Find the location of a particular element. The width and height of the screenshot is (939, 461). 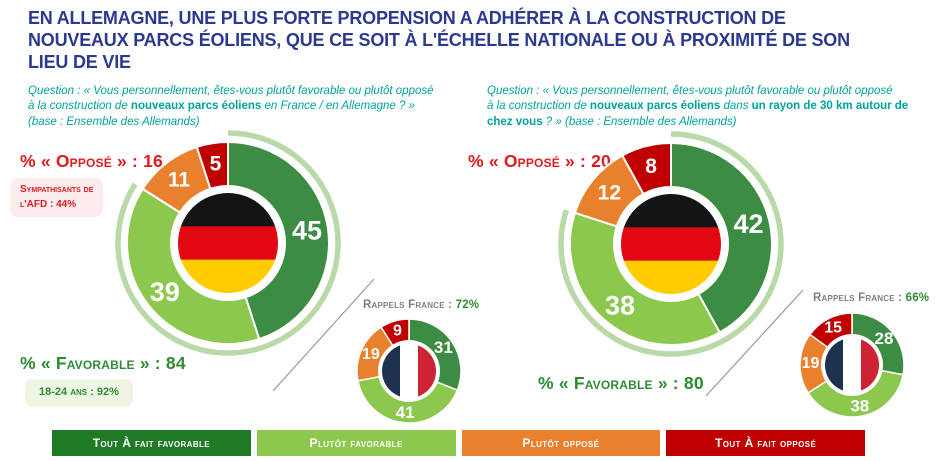

legend-item-4: Tout À fait opposé is located at coordinates (765, 443).